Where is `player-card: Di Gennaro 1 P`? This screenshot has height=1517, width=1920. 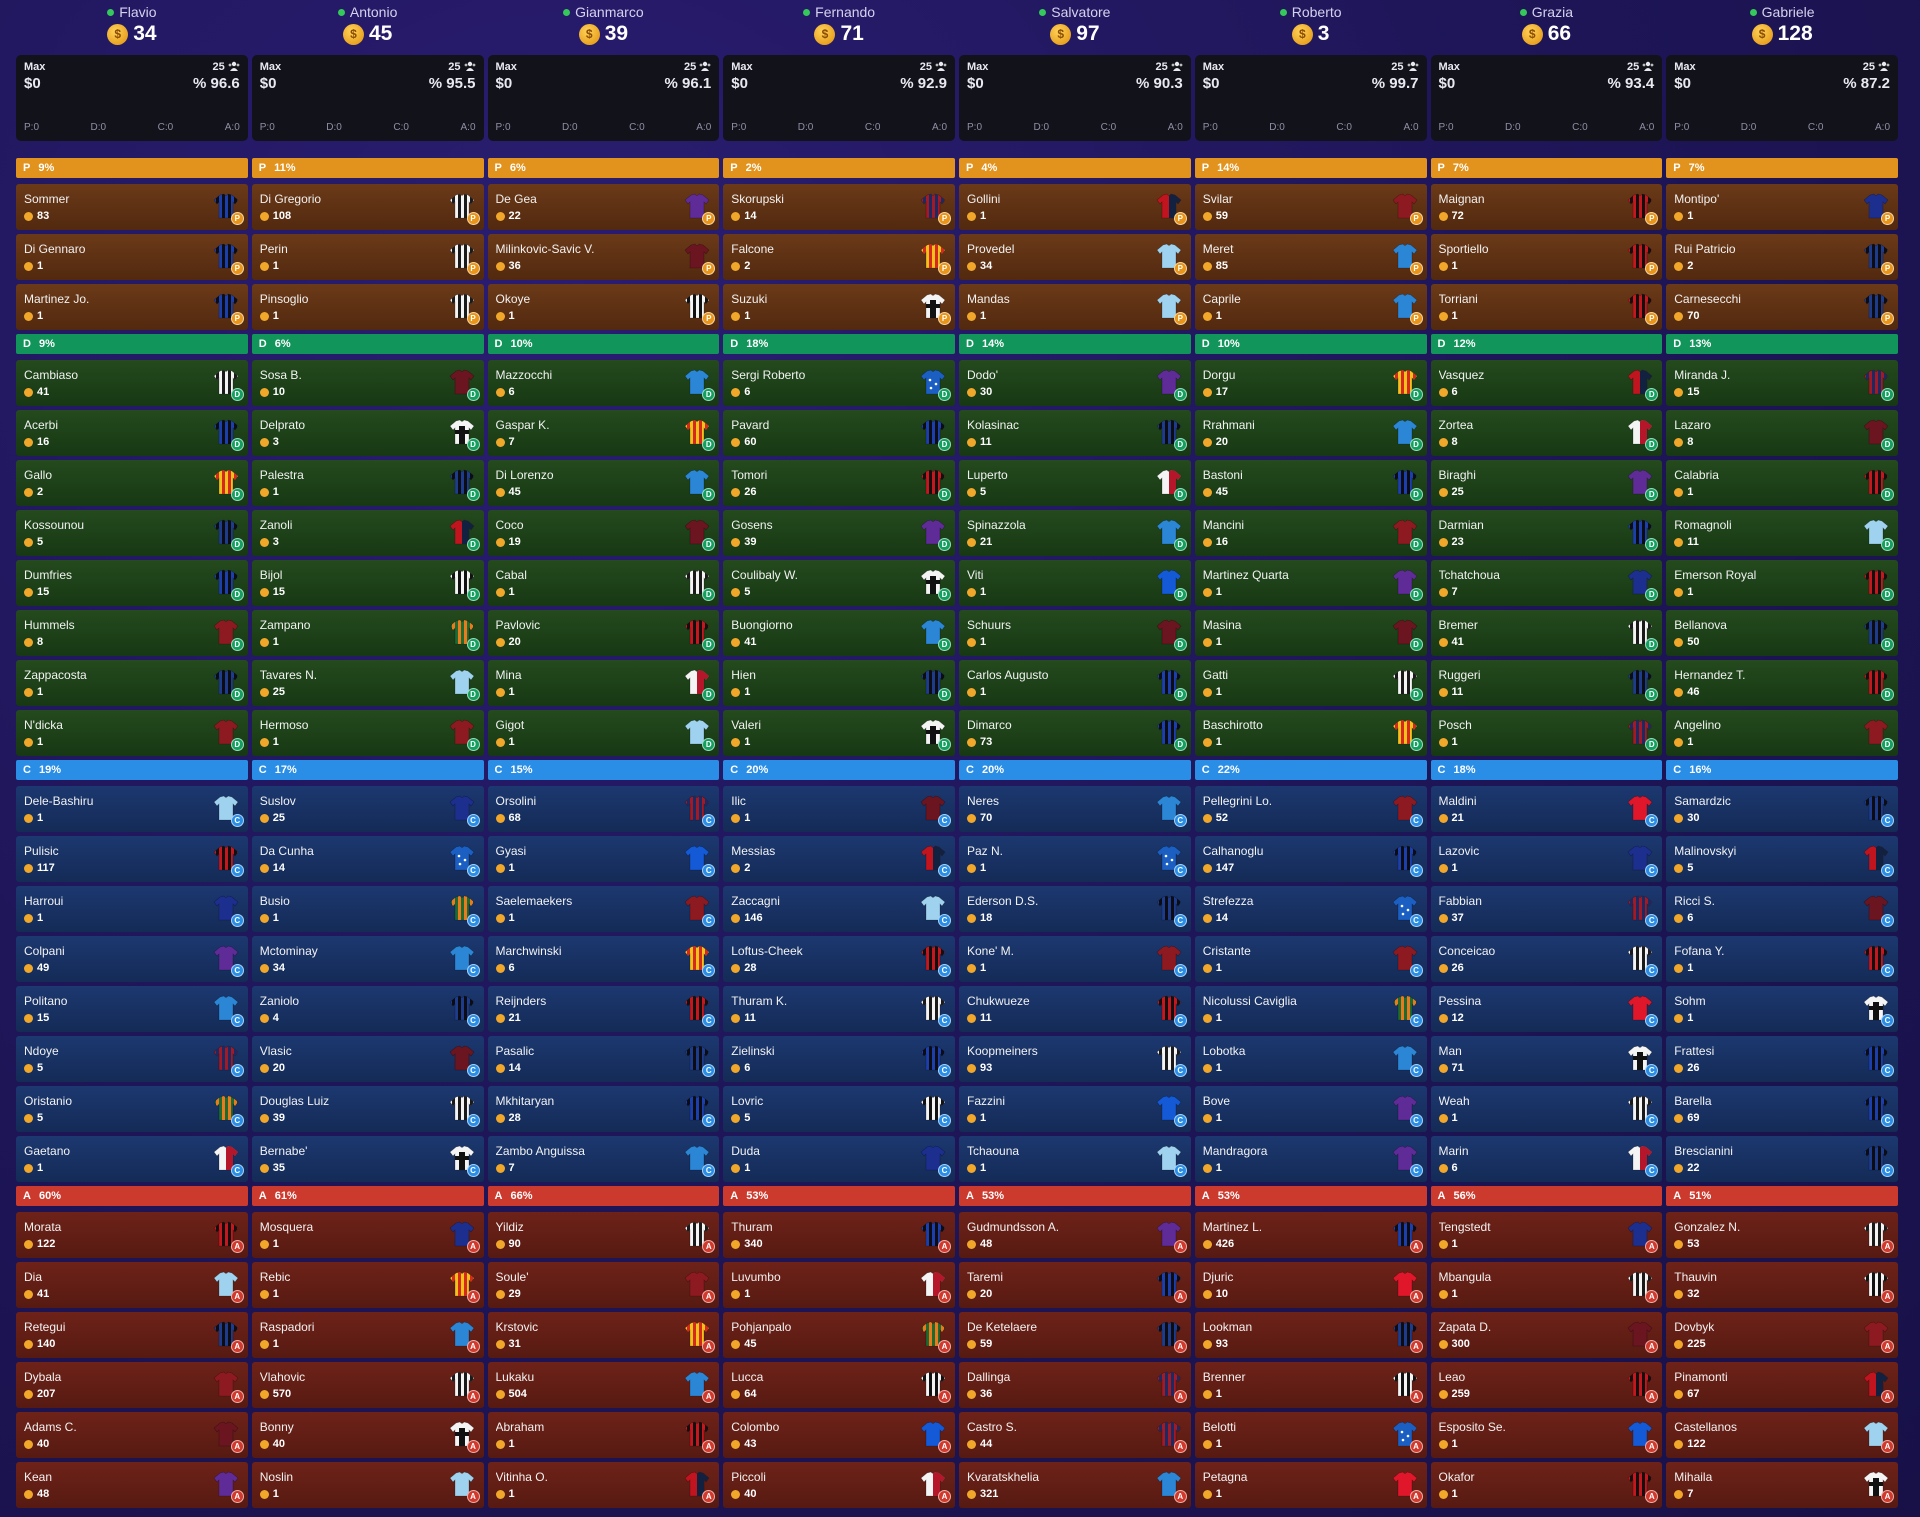 player-card: Di Gennaro 1 P is located at coordinates (132, 257).